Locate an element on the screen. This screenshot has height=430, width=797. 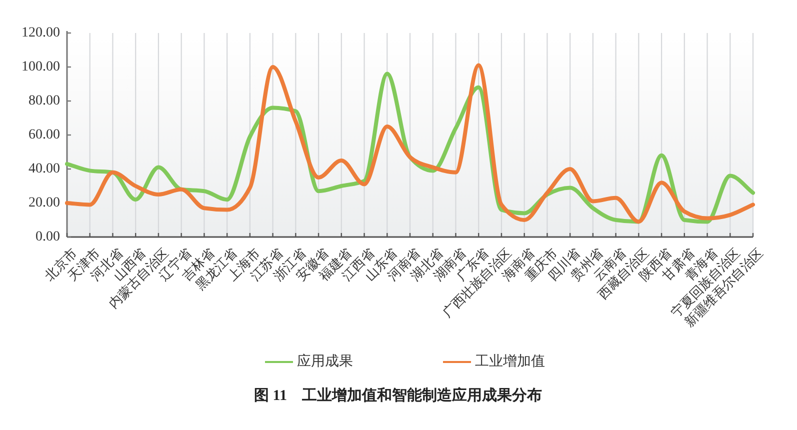
legend-label: 工业增加值 is located at coordinates (510, 362).